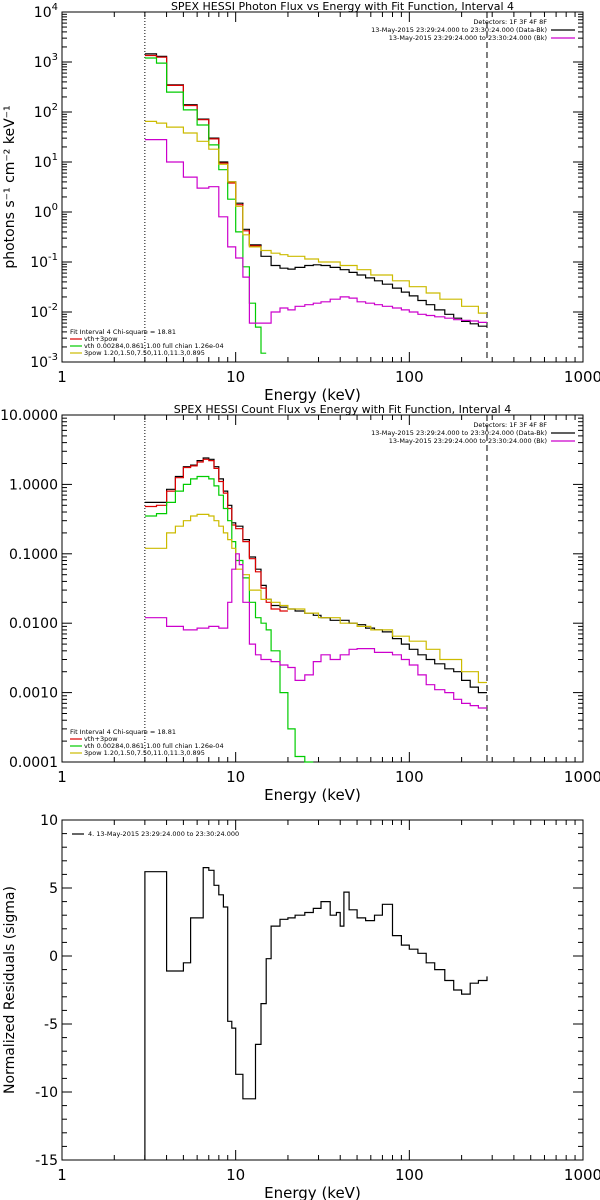 The width and height of the screenshot is (600, 1200). I want to click on y-tick-label: 10², so click(46, 111).